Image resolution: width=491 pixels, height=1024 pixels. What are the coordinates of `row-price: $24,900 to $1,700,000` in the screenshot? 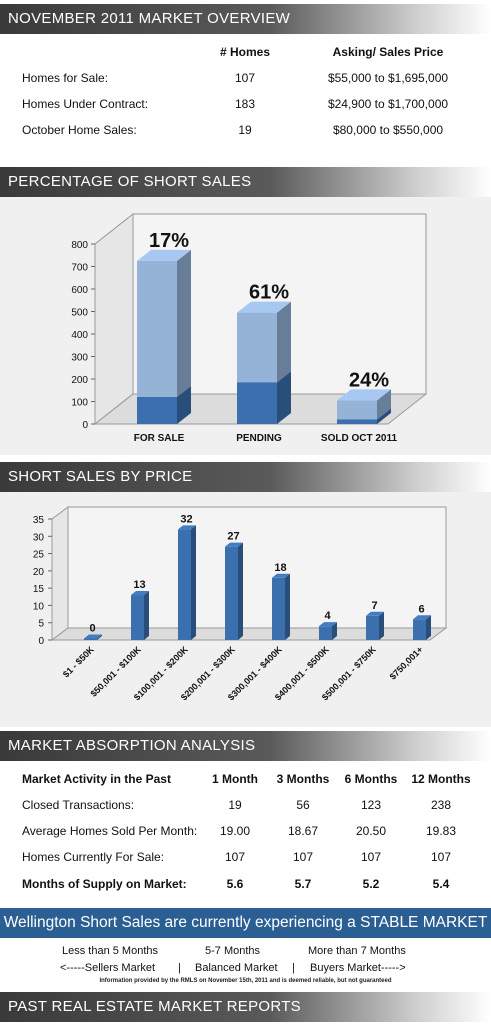 It's located at (388, 104).